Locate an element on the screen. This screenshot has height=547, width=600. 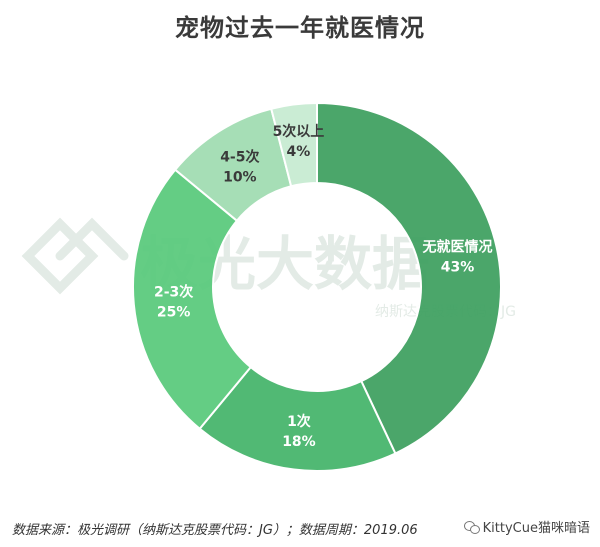
watermark-logo is located at coordinates (75, 256).